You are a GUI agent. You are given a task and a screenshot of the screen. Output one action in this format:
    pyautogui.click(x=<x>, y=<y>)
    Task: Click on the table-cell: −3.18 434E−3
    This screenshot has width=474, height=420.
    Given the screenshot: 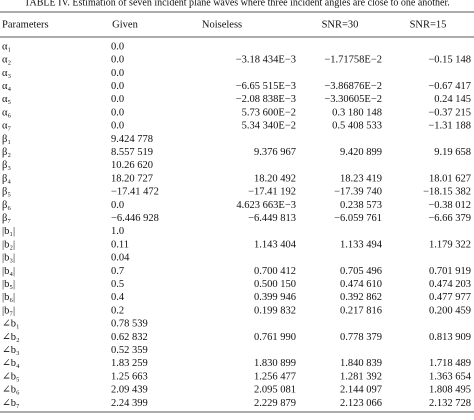 What is the action you would take?
    pyautogui.click(x=266, y=60)
    